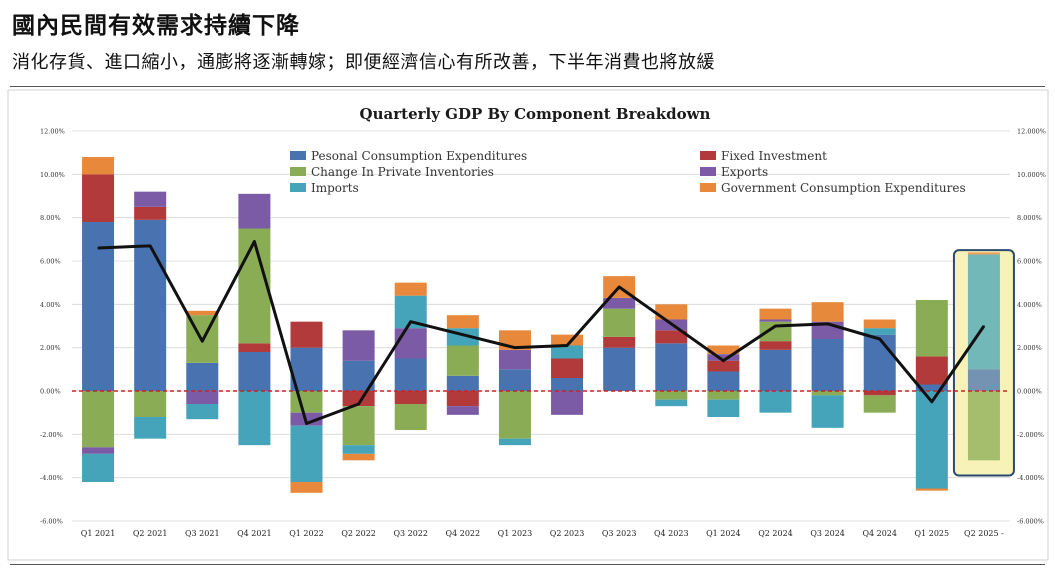  I want to click on x-tick-label: Q2 2023, so click(567, 533).